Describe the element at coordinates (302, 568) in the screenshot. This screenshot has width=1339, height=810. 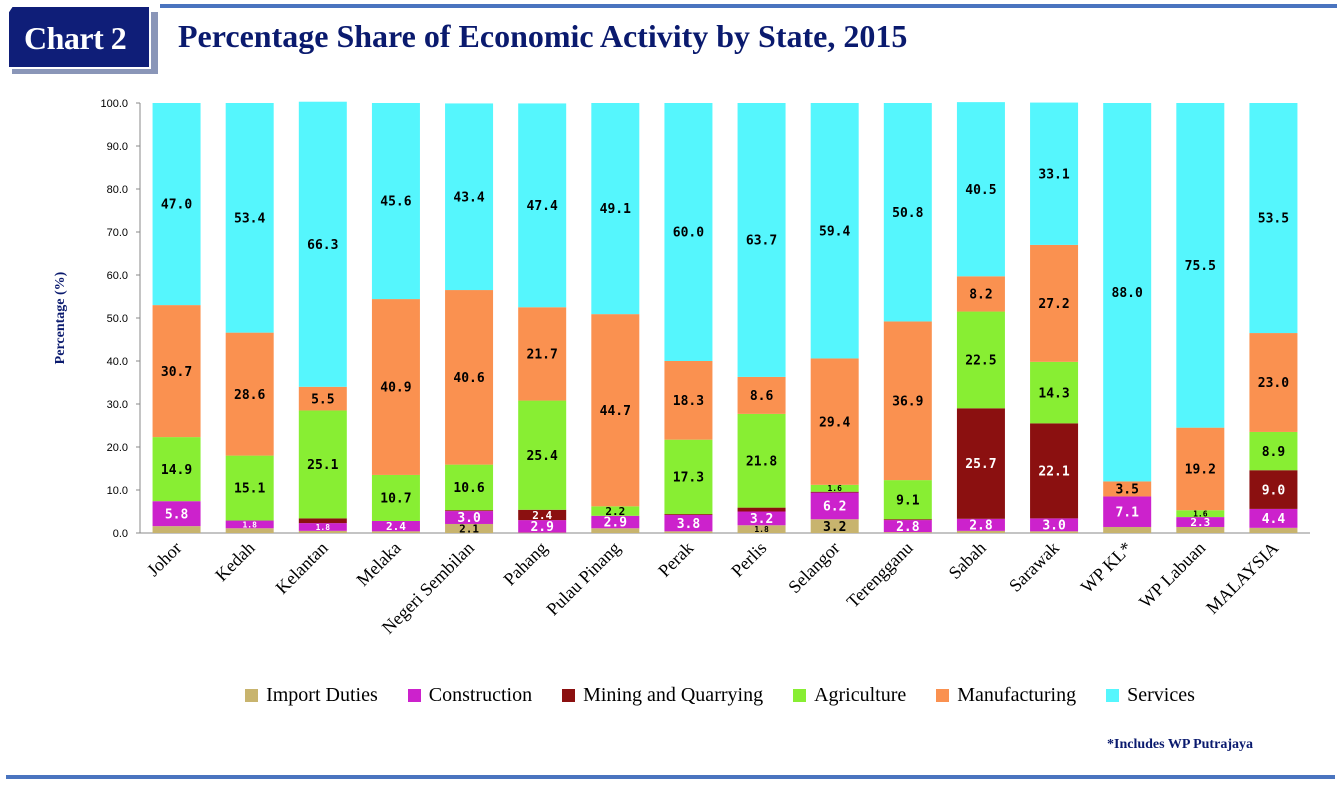
I see `x-category-label: Kelantan` at that location.